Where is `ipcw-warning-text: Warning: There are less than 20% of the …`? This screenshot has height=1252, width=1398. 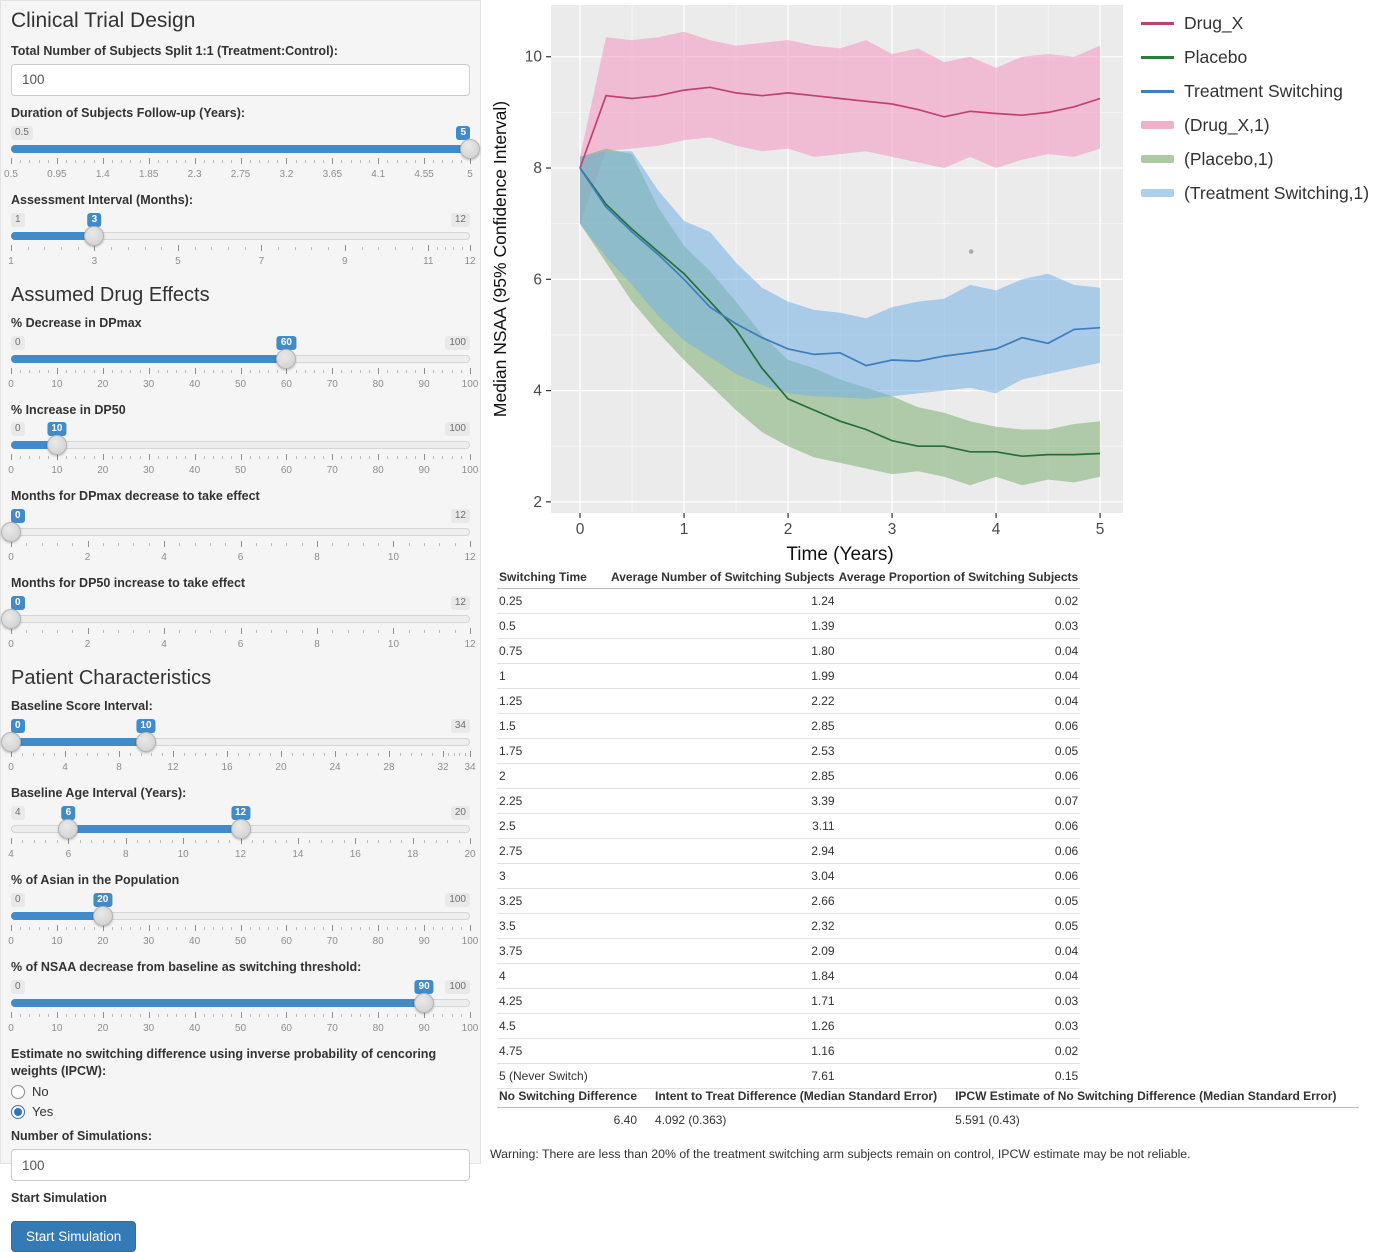 ipcw-warning-text: Warning: There are less than 20% of the … is located at coordinates (840, 1154).